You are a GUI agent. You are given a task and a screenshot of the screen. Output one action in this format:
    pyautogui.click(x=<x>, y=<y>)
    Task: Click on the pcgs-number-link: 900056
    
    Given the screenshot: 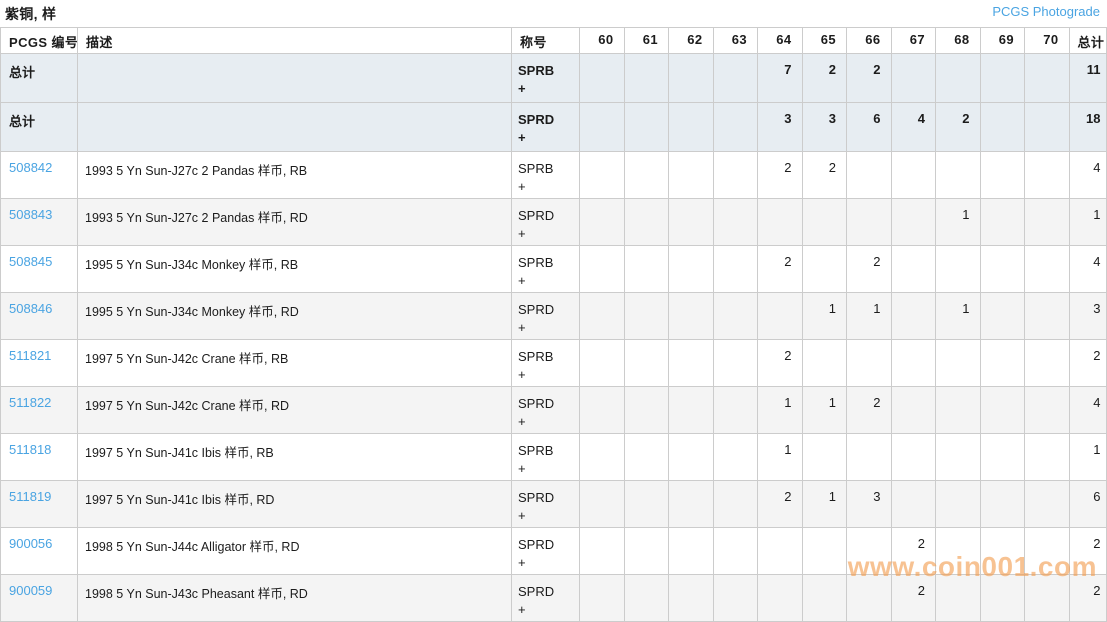 What is the action you would take?
    pyautogui.click(x=31, y=543)
    